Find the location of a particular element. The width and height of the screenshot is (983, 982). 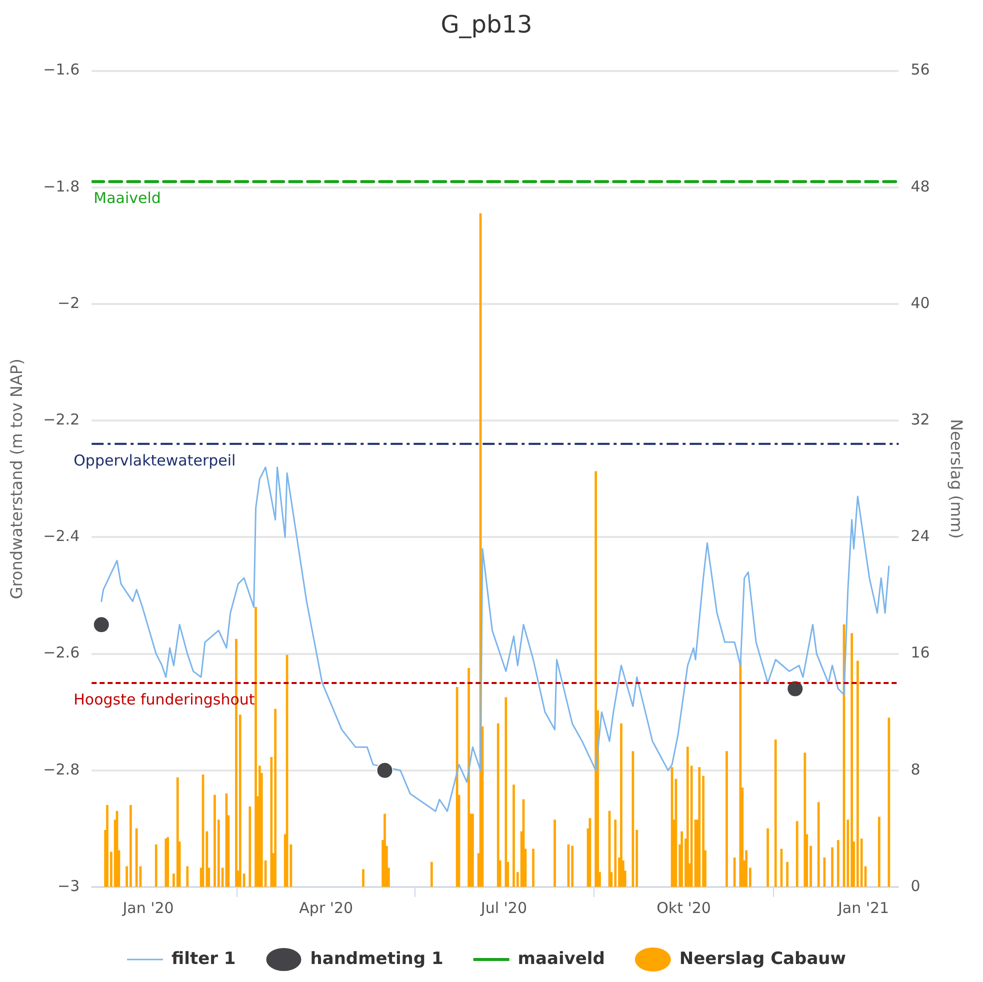

y2-tick-label: 16 is located at coordinates (920, 653).